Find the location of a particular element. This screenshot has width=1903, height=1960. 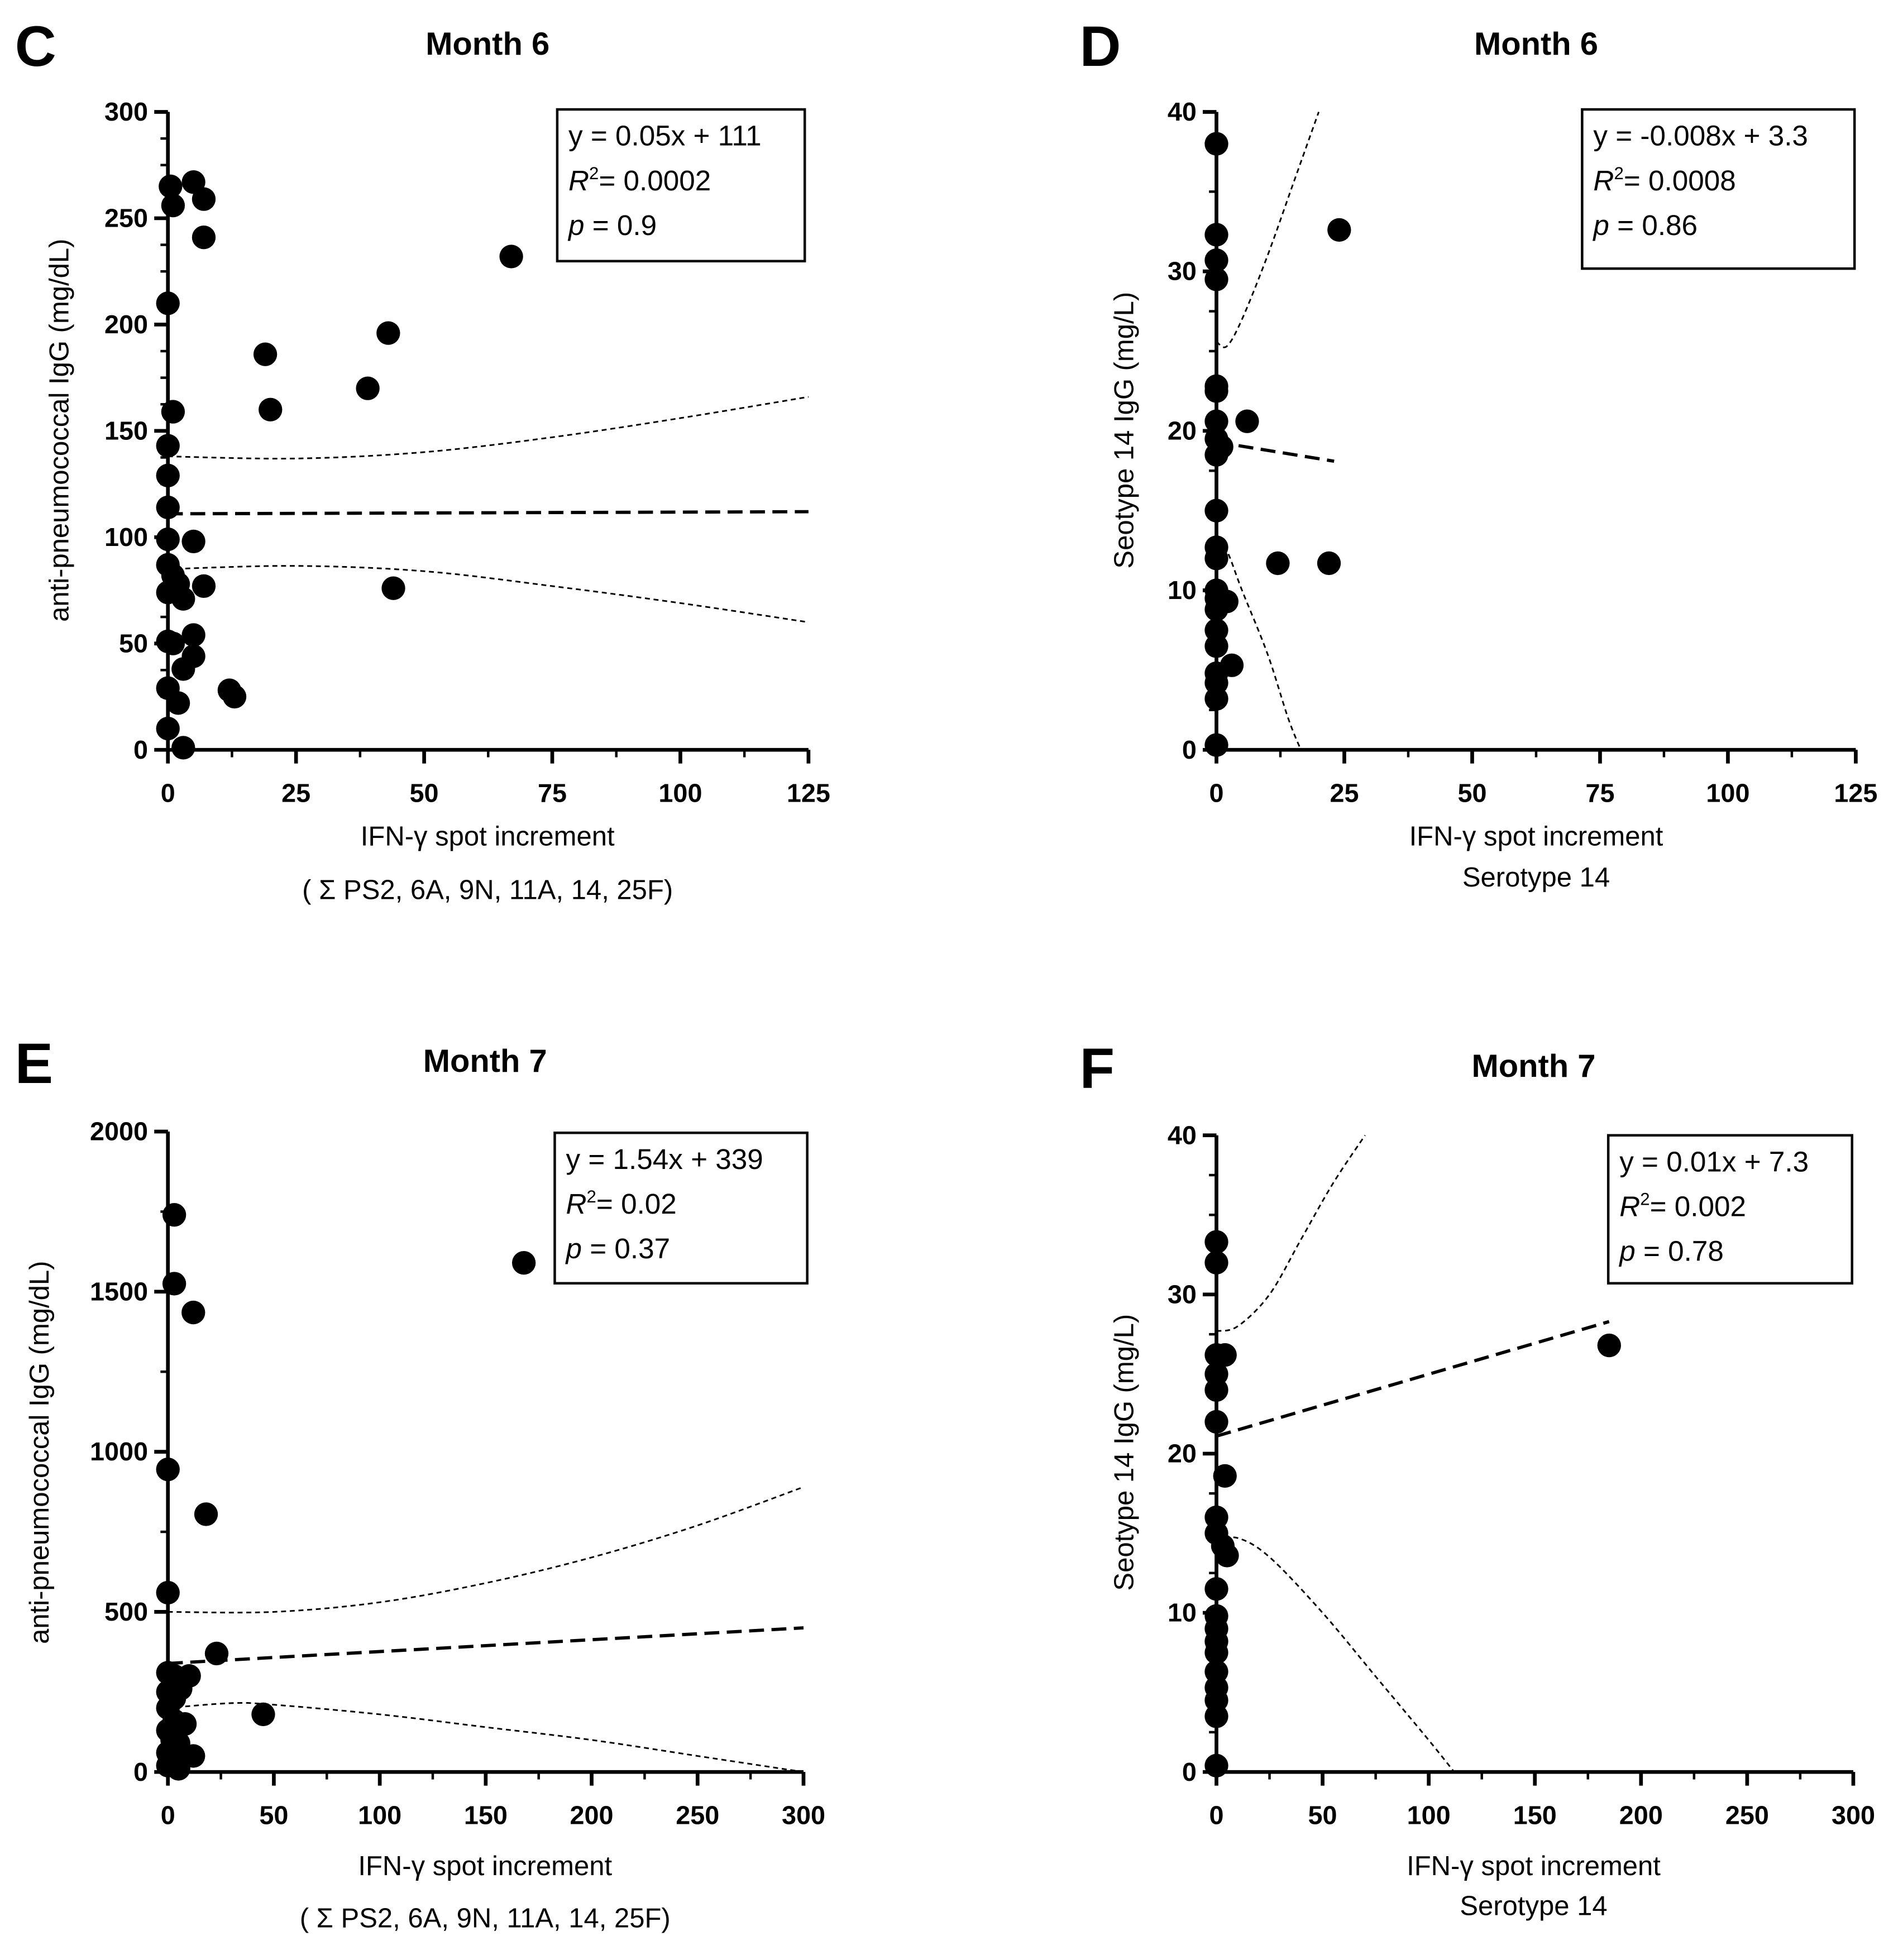

panel-letter: E is located at coordinates (34, 1063).